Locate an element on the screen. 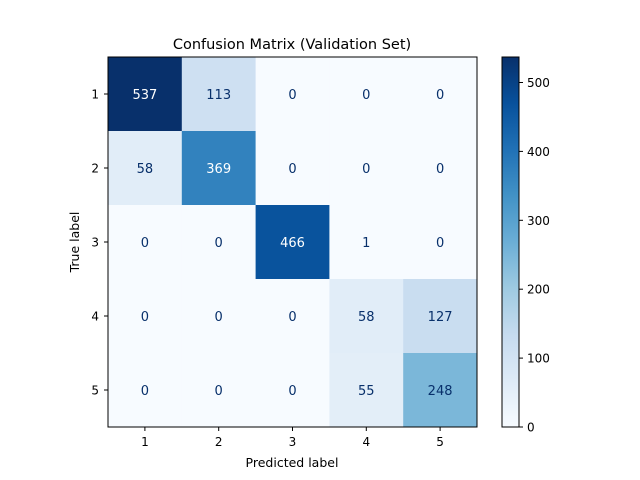 Image resolution: width=640 pixels, height=480 pixels. y-tick-label: 5 is located at coordinates (95, 391).